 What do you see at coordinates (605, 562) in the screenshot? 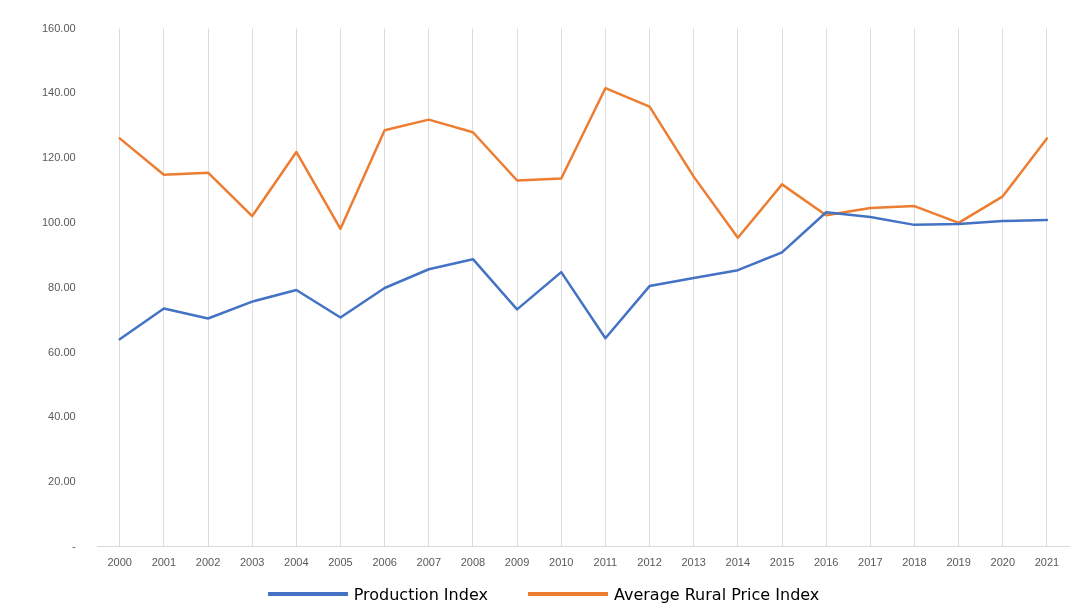
I see `x-tick-label: 2011` at bounding box center [605, 562].